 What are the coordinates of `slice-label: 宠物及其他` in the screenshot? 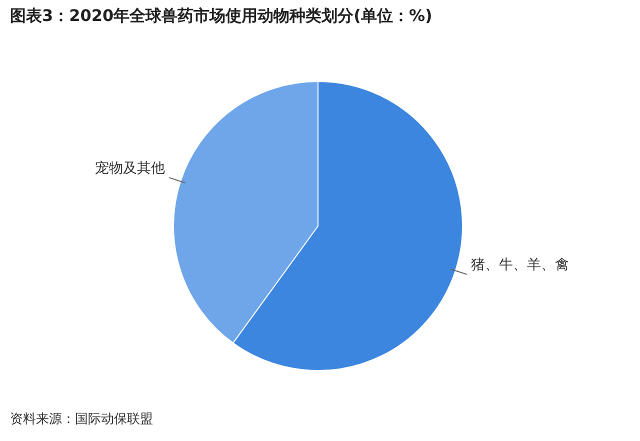 It's located at (130, 168).